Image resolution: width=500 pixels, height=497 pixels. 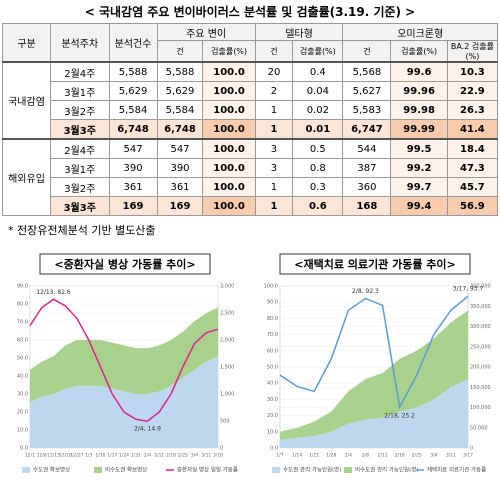 What do you see at coordinates (374, 352) in the screenshot?
I see `line` at bounding box center [374, 352].